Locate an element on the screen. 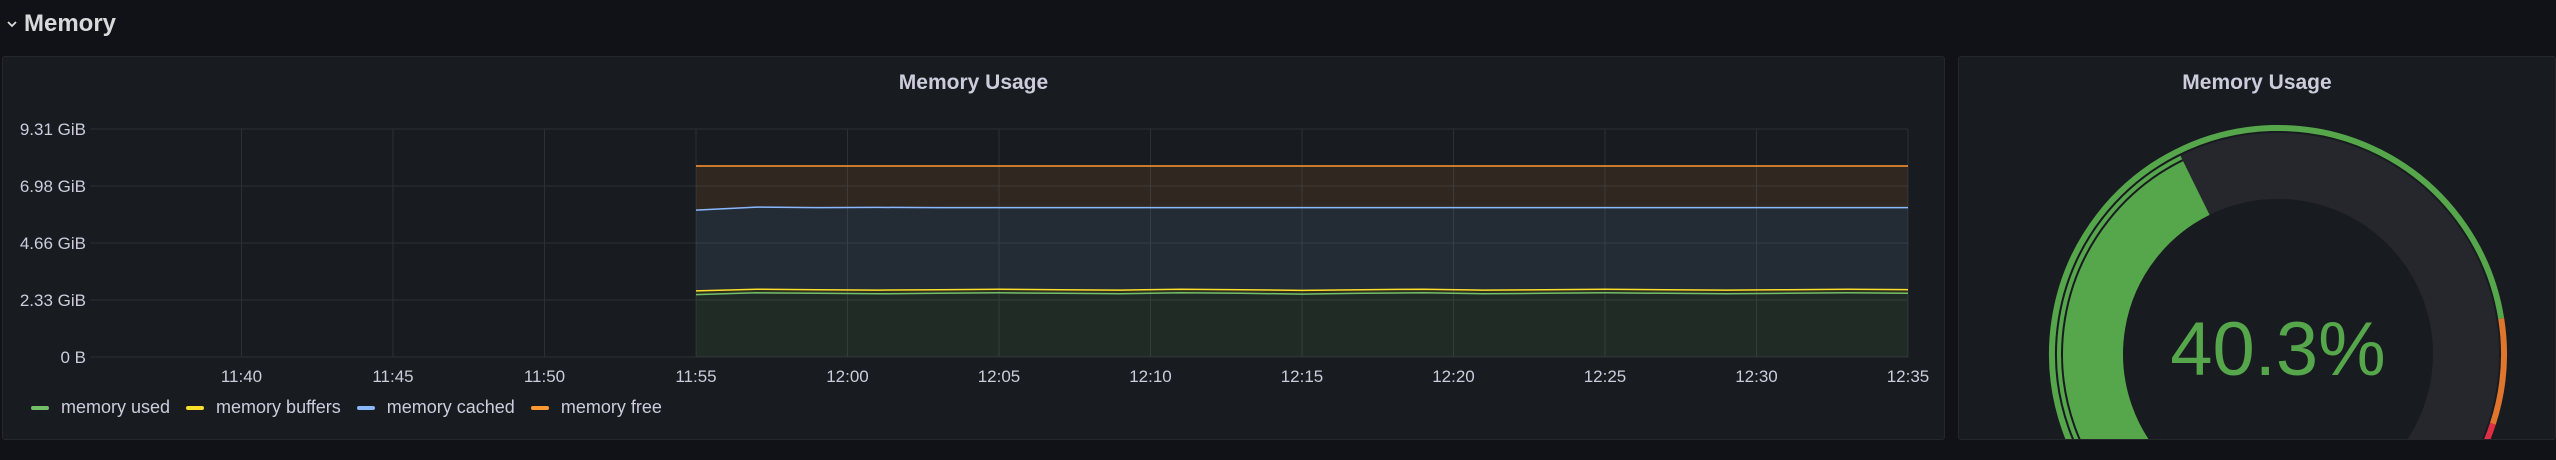 This screenshot has width=2556, height=460. y-tick-label: 9.31 GiB is located at coordinates (53, 129).